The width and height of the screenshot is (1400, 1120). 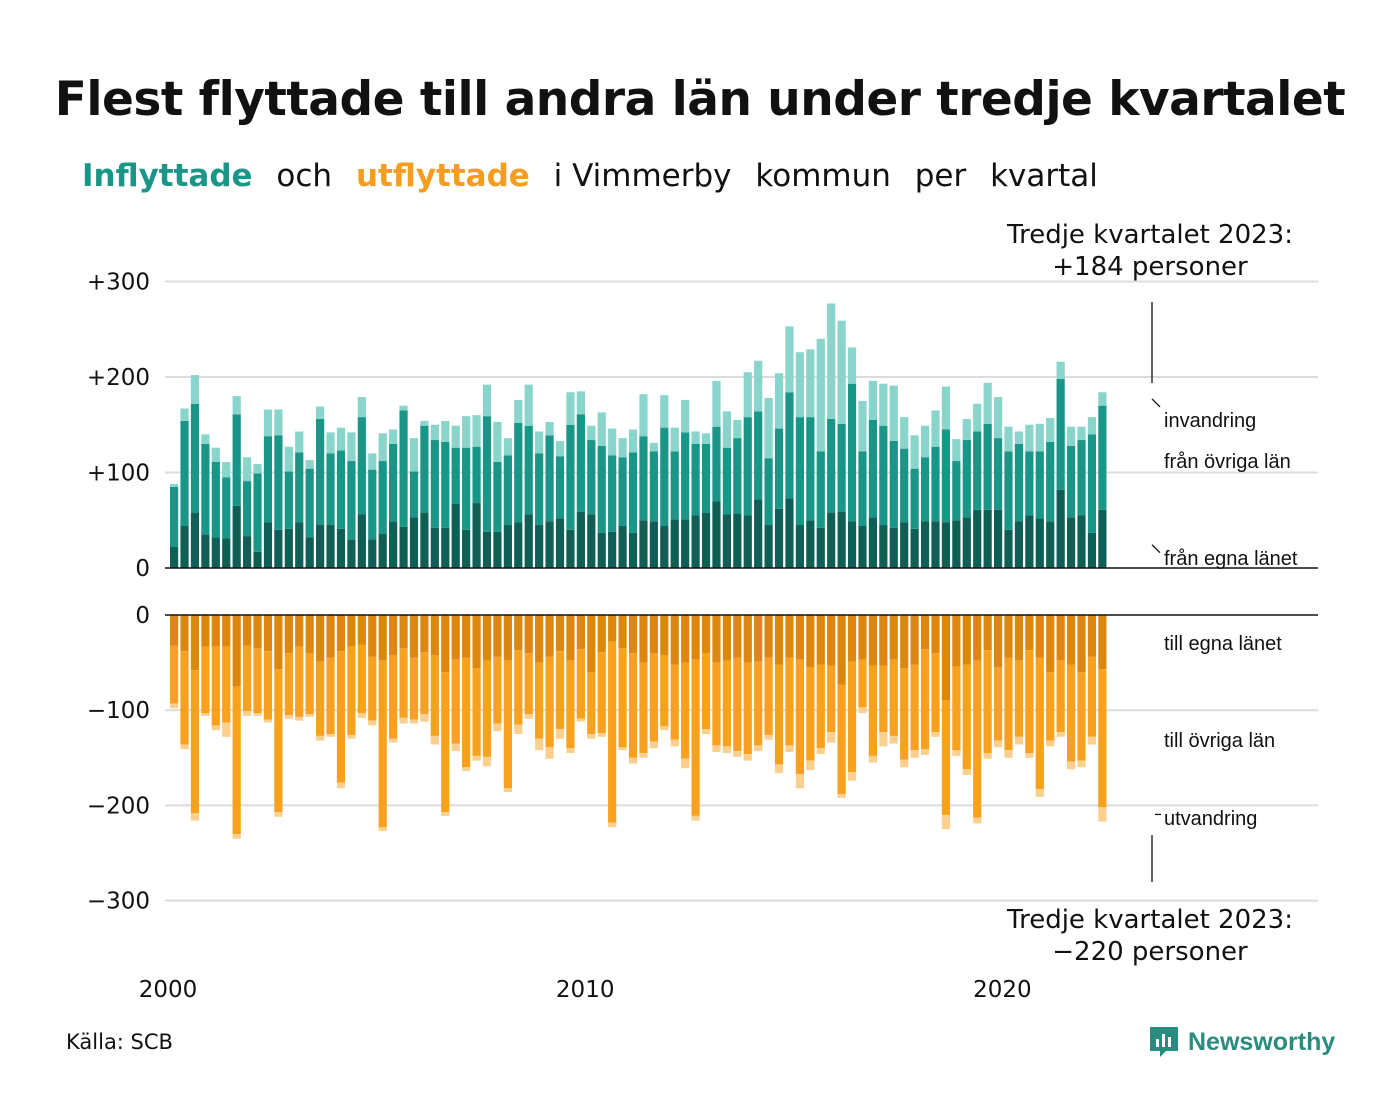 I want to click on series-label: till egna länet, so click(x=1223, y=644).